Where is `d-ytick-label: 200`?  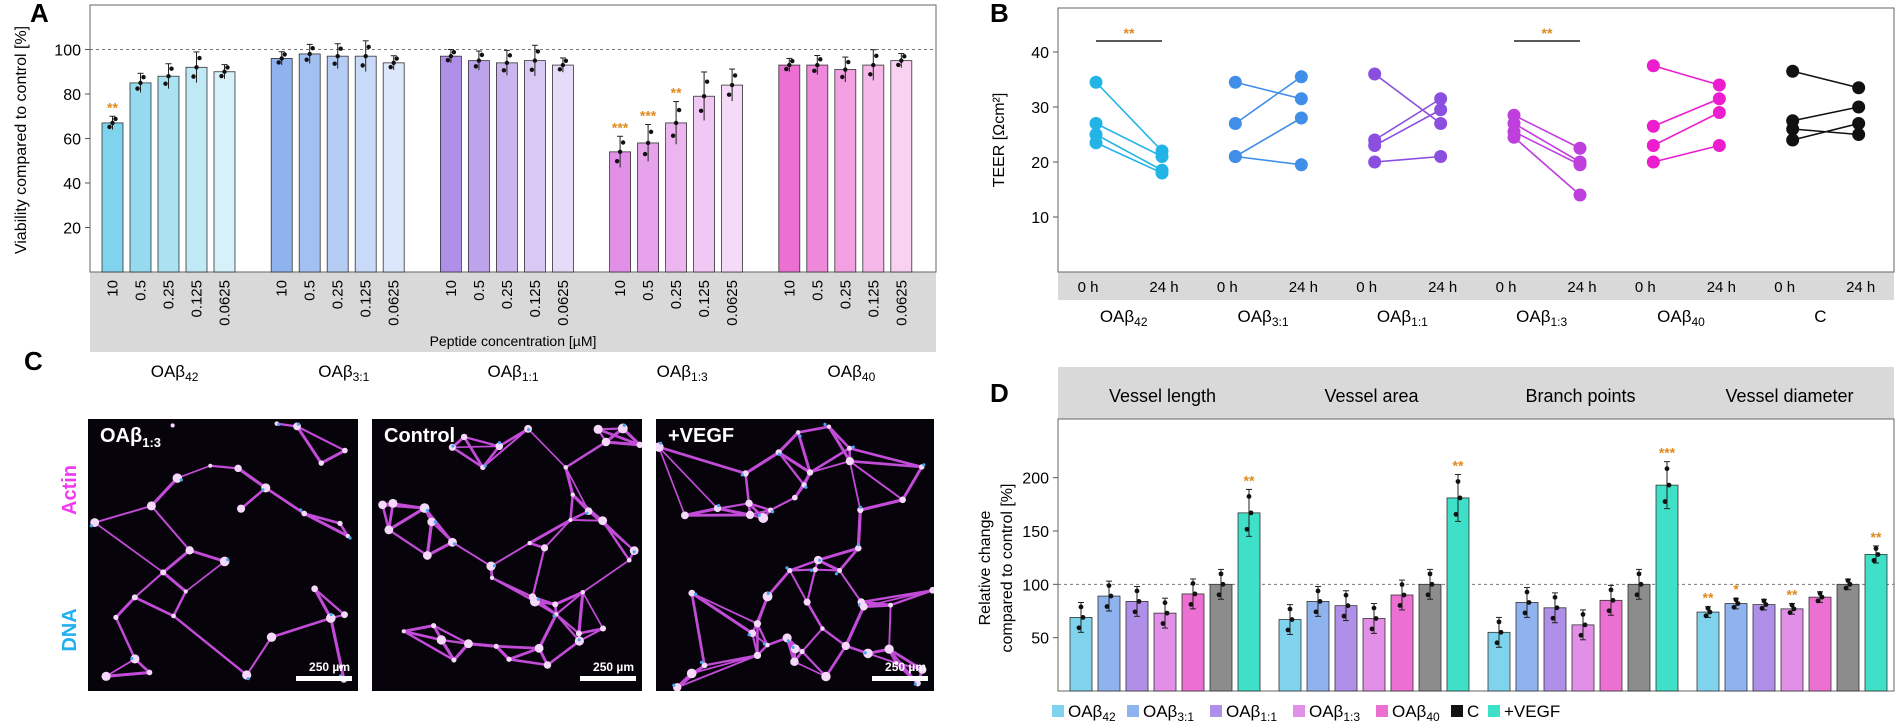 d-ytick-label: 200 is located at coordinates (1035, 479).